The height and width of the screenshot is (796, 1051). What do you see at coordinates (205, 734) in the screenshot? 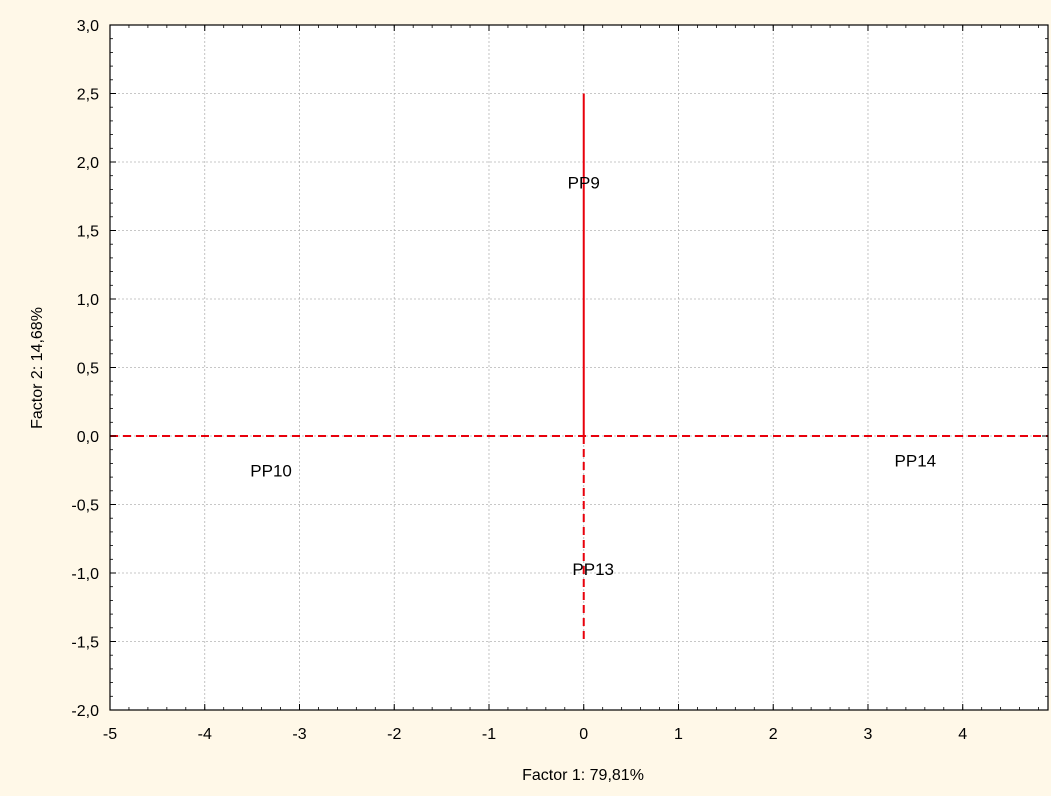
I see `x-tick-label: -4` at bounding box center [205, 734].